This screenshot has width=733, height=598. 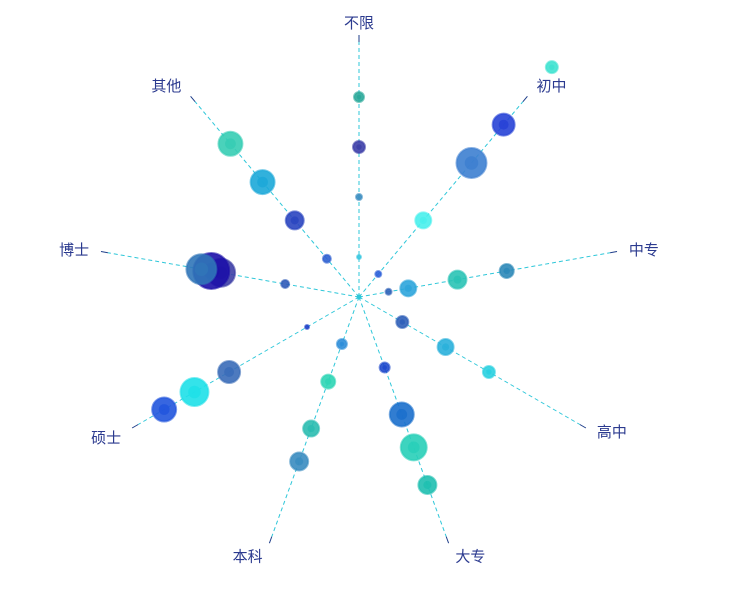 I want to click on axis-label-8: 其他, so click(x=166, y=86).